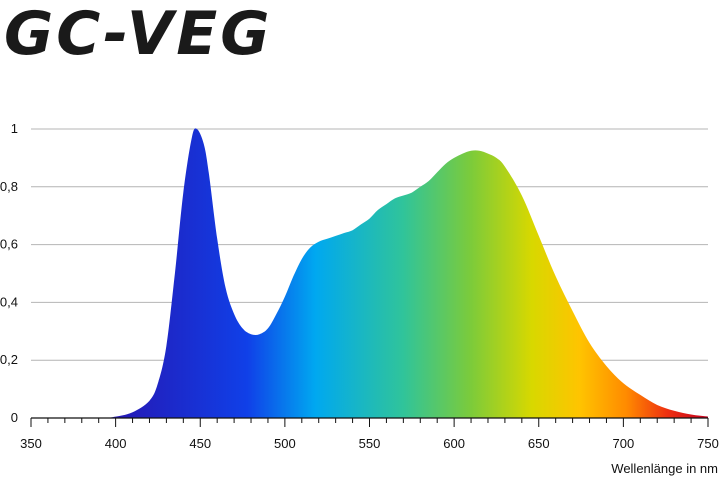 This screenshot has height=478, width=720. What do you see at coordinates (14, 128) in the screenshot?
I see `y-tick-label: 1` at bounding box center [14, 128].